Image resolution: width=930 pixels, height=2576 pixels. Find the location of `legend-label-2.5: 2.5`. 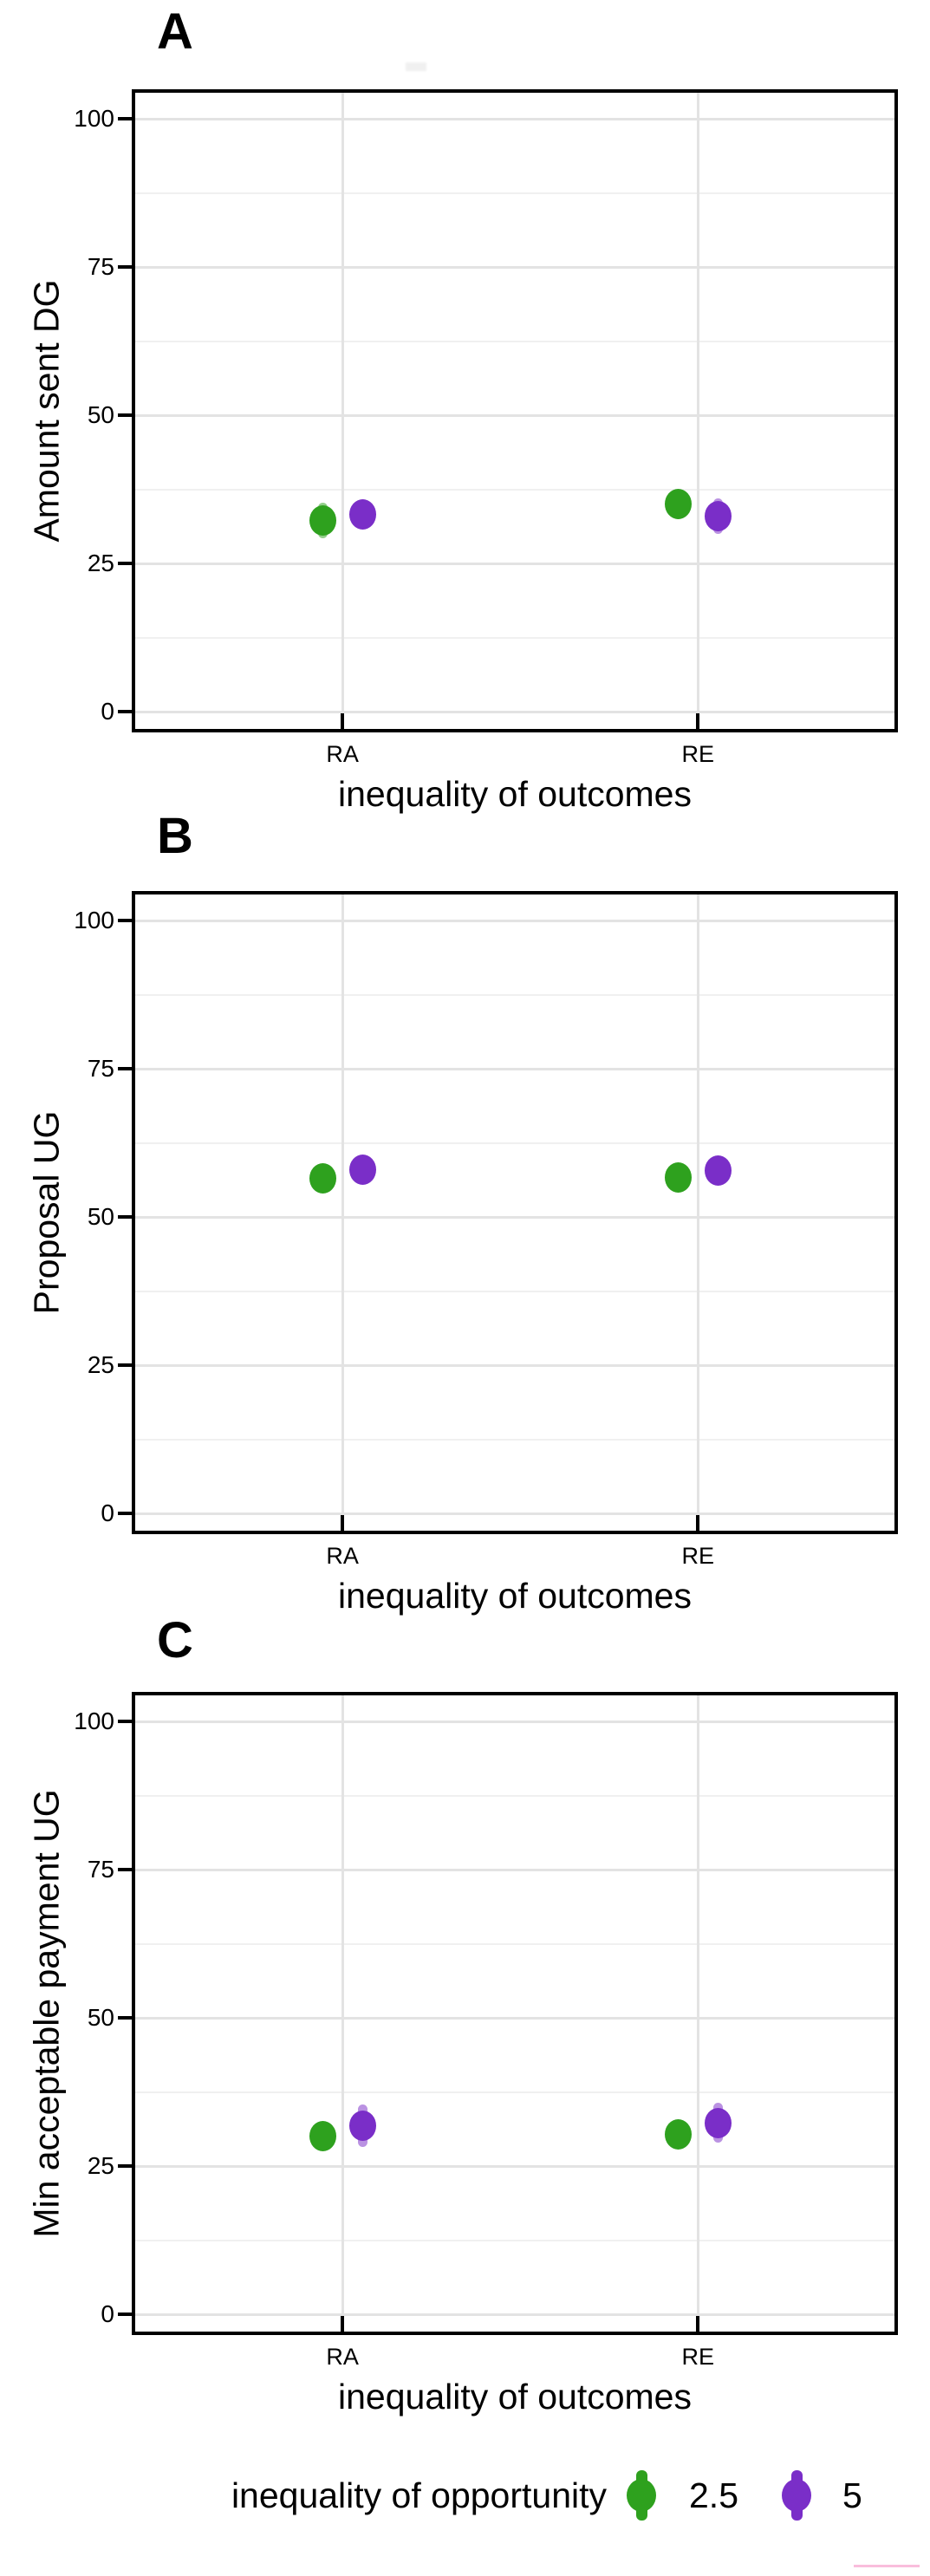

legend-label-2.5: 2.5 is located at coordinates (713, 2495).